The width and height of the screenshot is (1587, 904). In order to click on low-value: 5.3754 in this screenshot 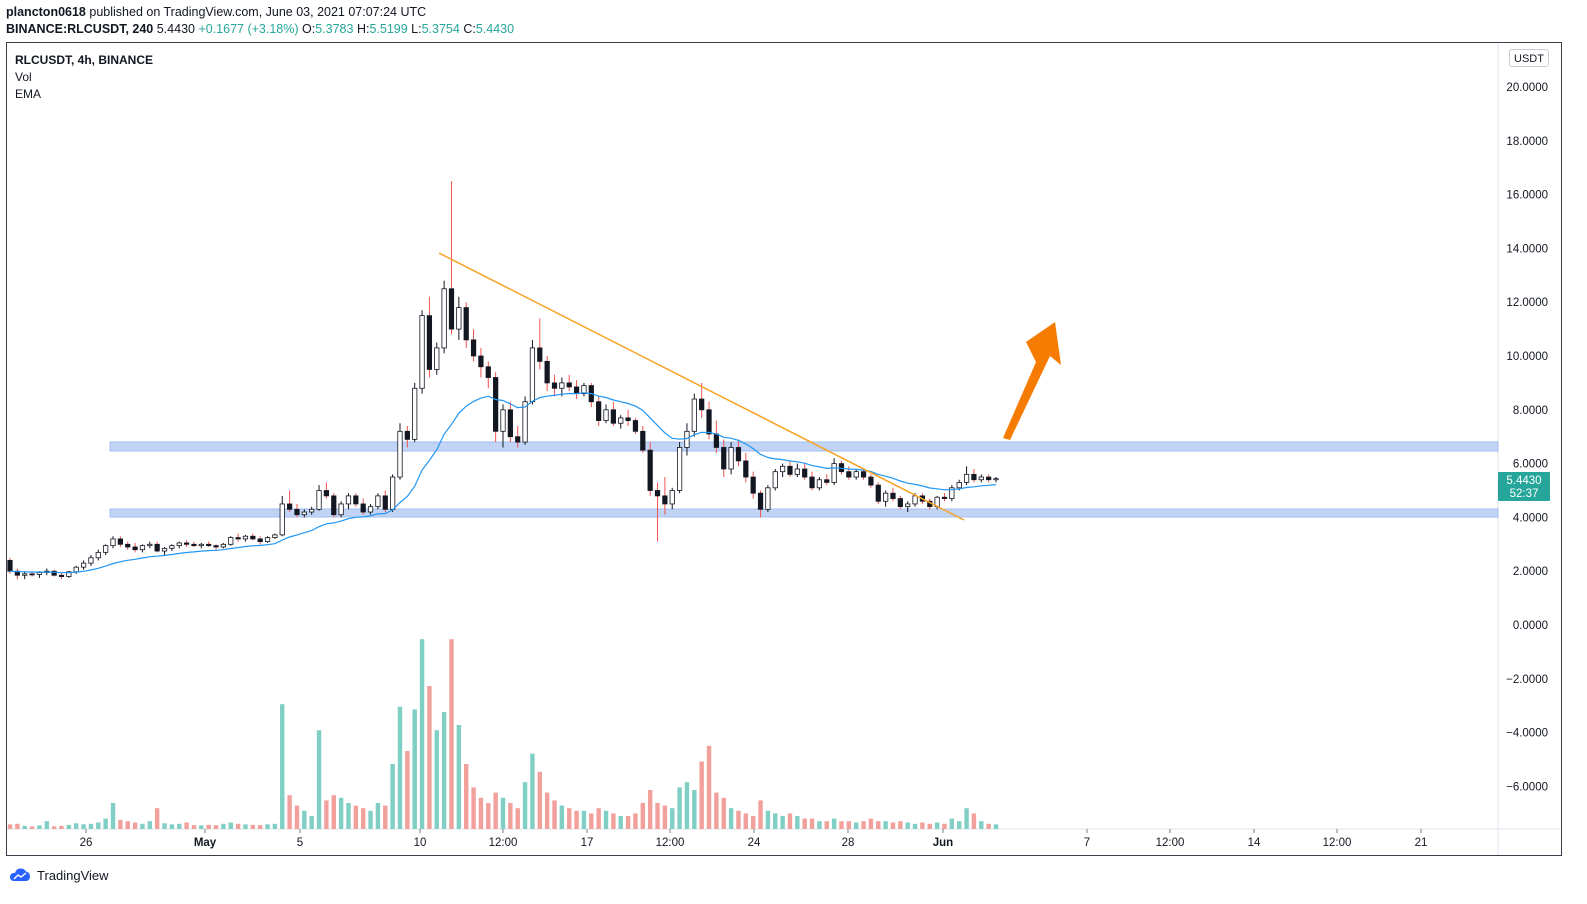, I will do `click(440, 29)`.